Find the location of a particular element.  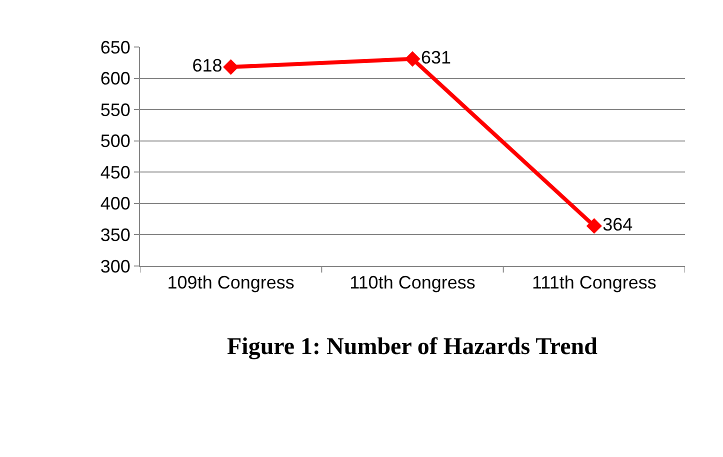

y-tick-label: 500 is located at coordinates (115, 141).